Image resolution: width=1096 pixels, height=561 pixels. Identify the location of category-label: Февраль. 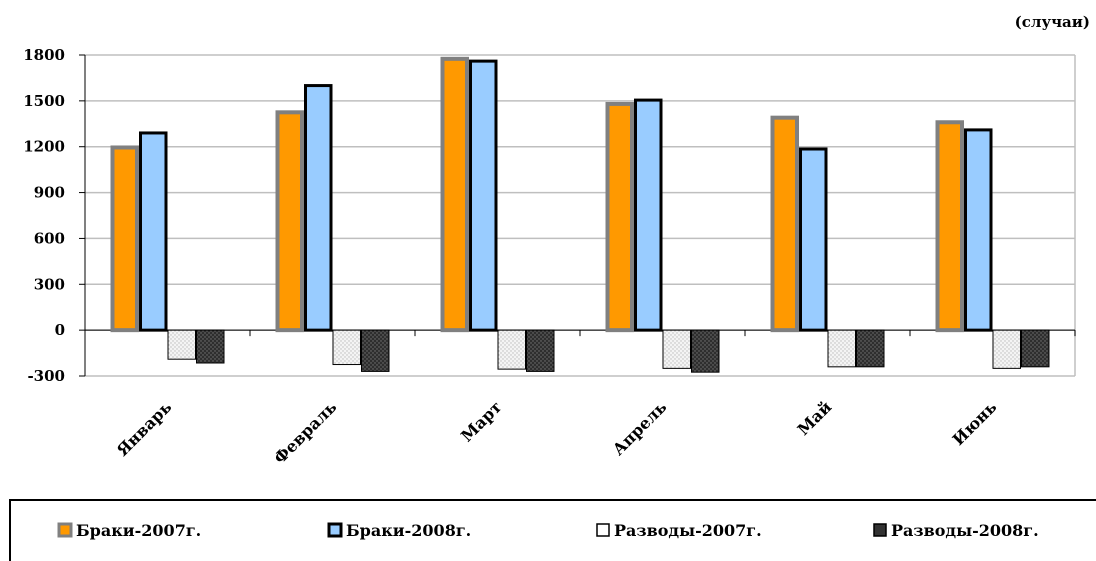
(305, 432).